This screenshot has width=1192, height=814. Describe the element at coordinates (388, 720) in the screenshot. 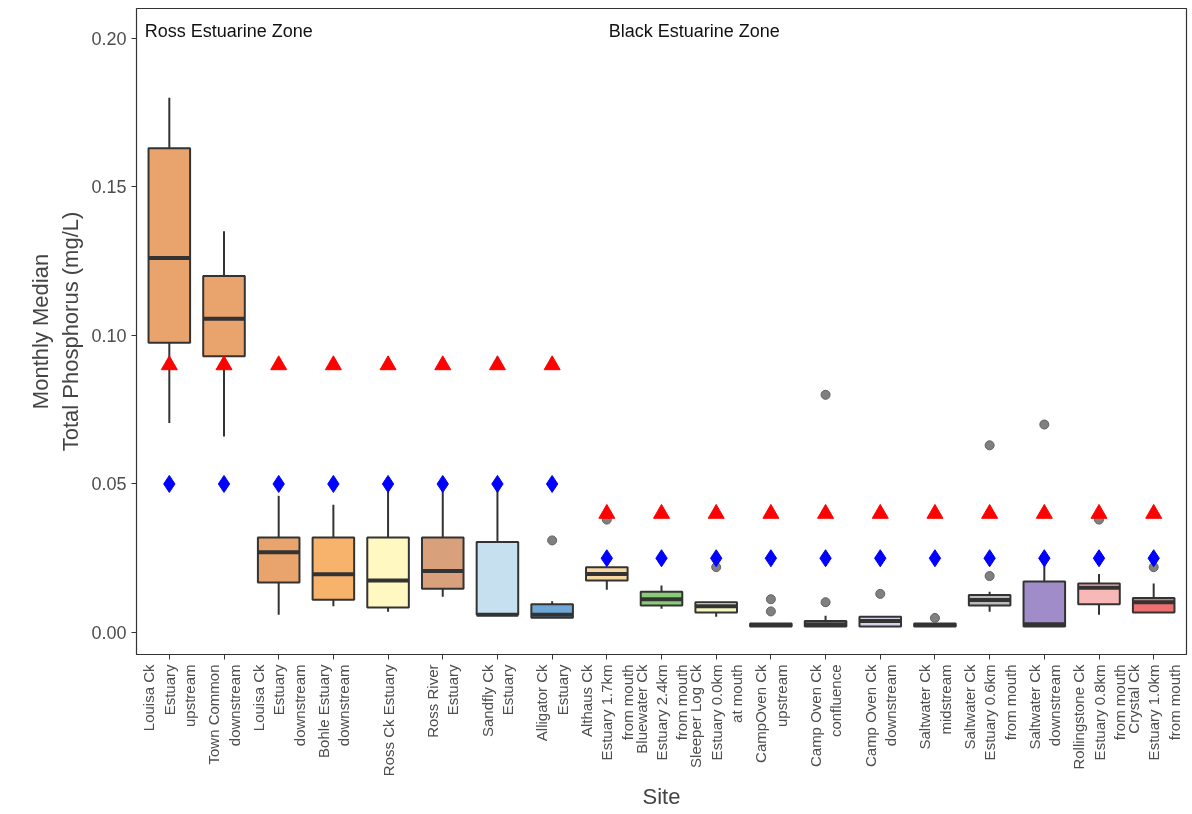

I see `x-tick-label: Ross Ck Estuary` at that location.